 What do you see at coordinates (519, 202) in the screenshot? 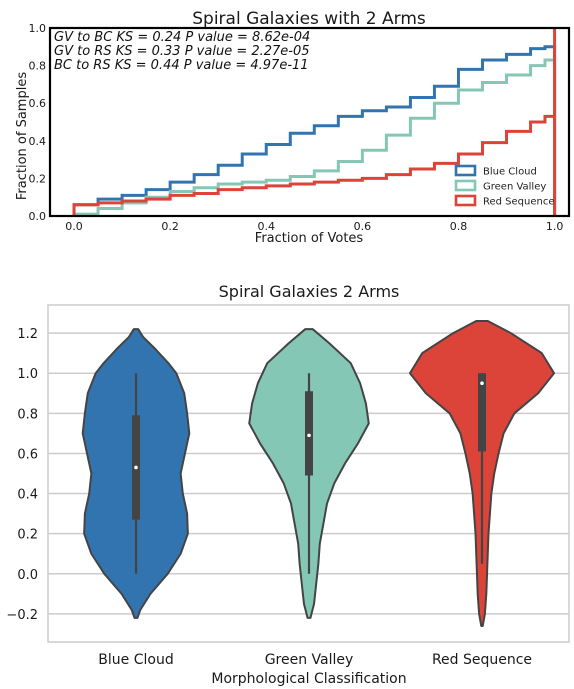
I see `legend-label: Red Sequence` at bounding box center [519, 202].